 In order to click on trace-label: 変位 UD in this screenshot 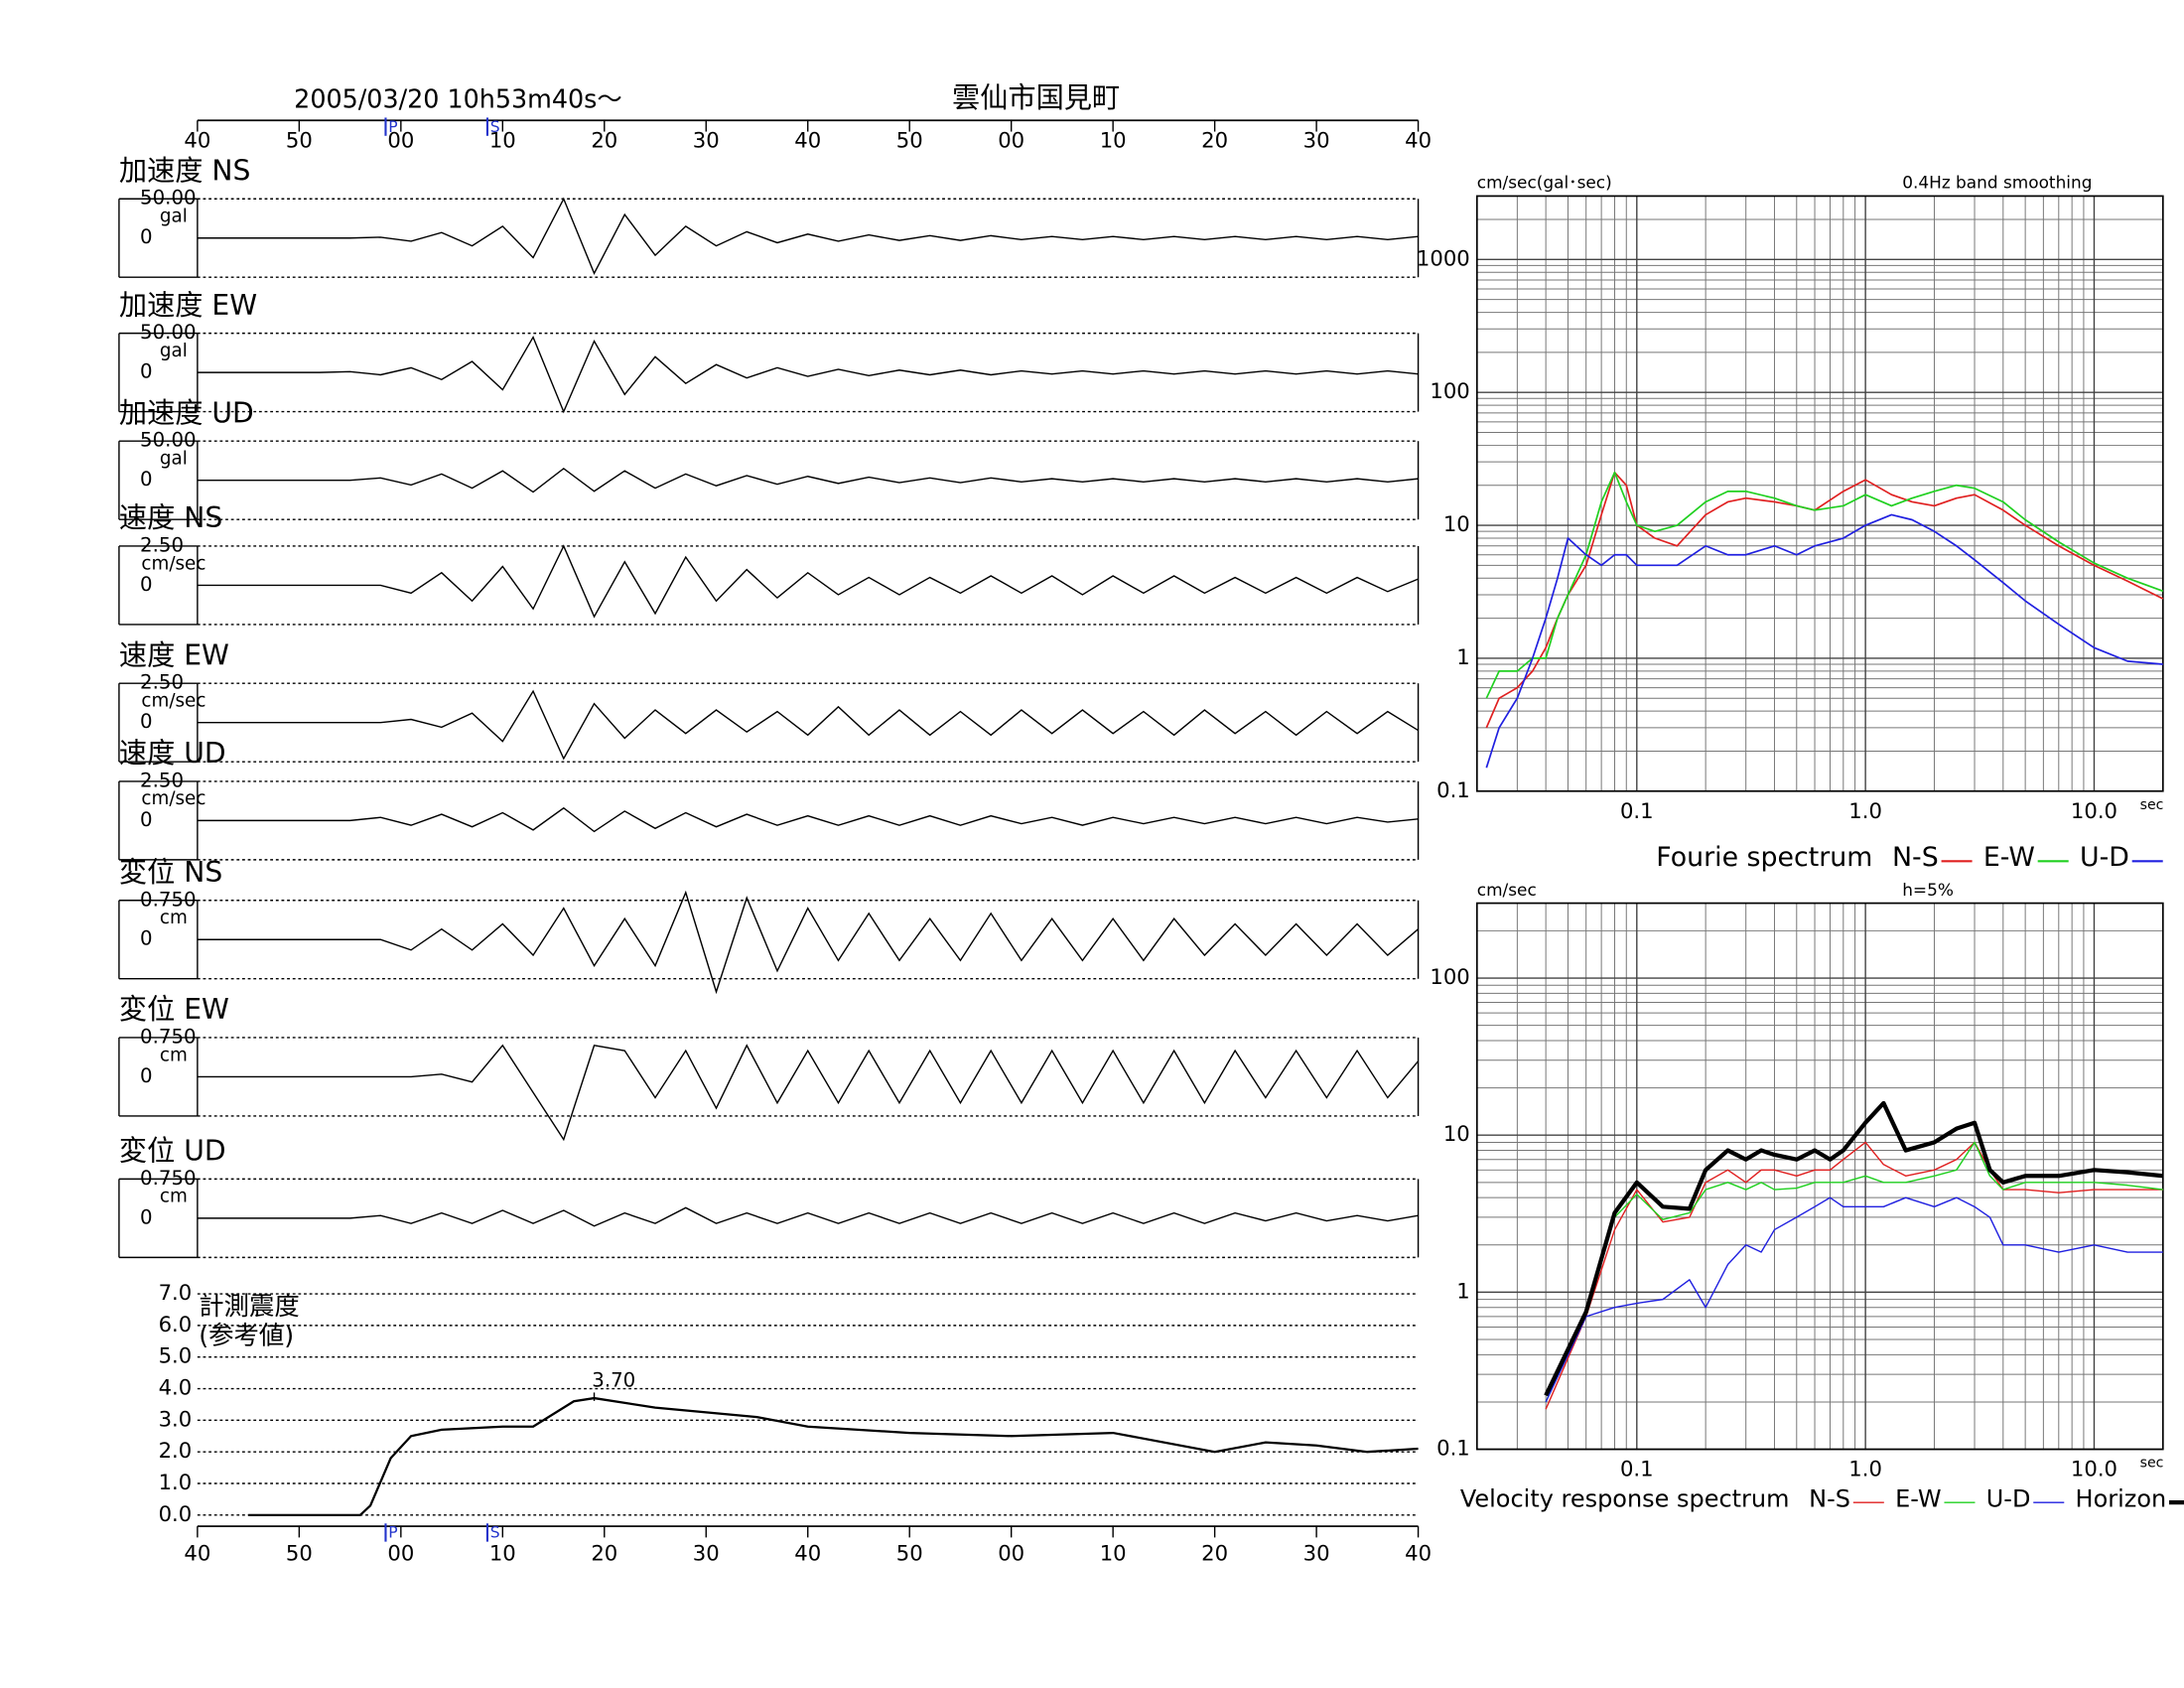, I will do `click(172, 1151)`.